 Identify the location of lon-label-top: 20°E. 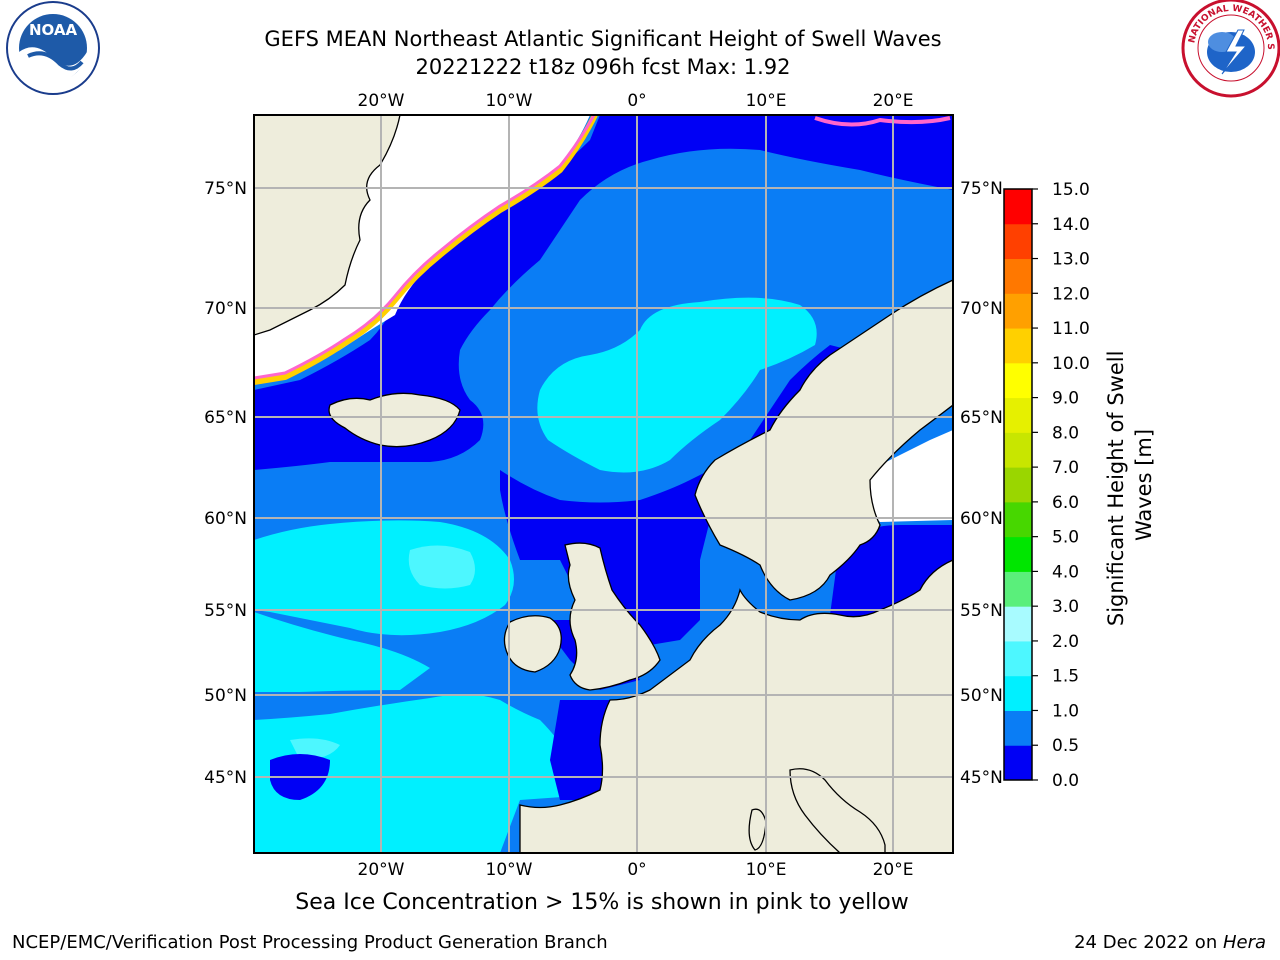
(893, 101).